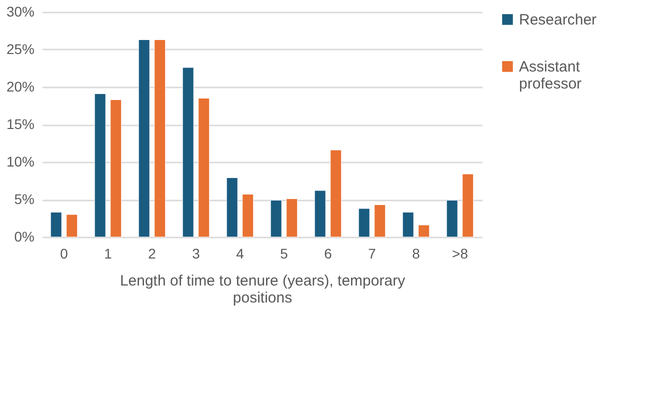 This screenshot has width=663, height=405. Describe the element at coordinates (328, 254) in the screenshot. I see `x-tick-label: 6` at that location.